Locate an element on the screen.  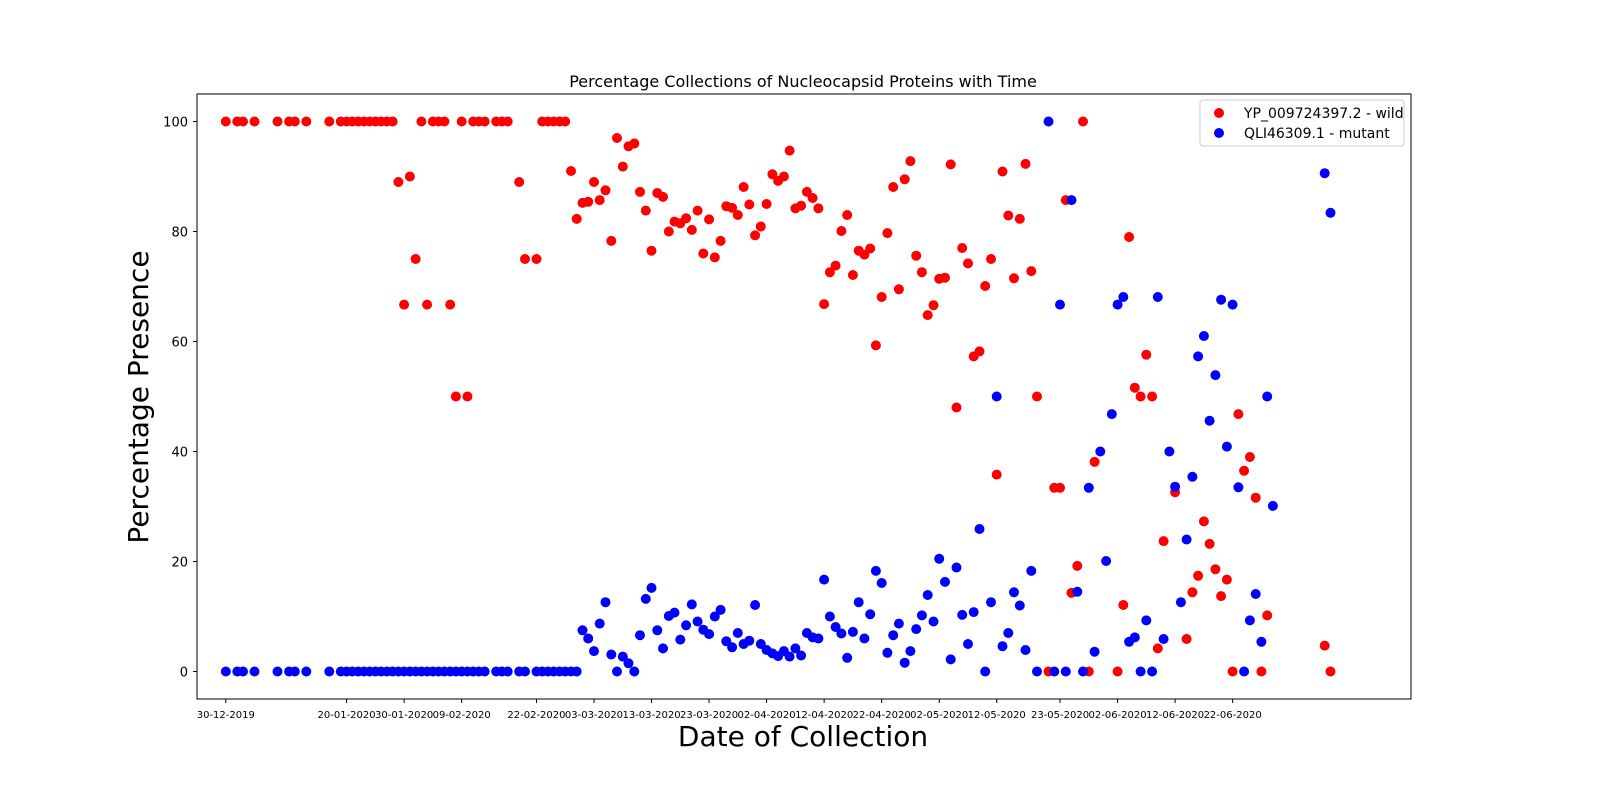
x-tick-label: 12-06-2020 is located at coordinates (1175, 715).